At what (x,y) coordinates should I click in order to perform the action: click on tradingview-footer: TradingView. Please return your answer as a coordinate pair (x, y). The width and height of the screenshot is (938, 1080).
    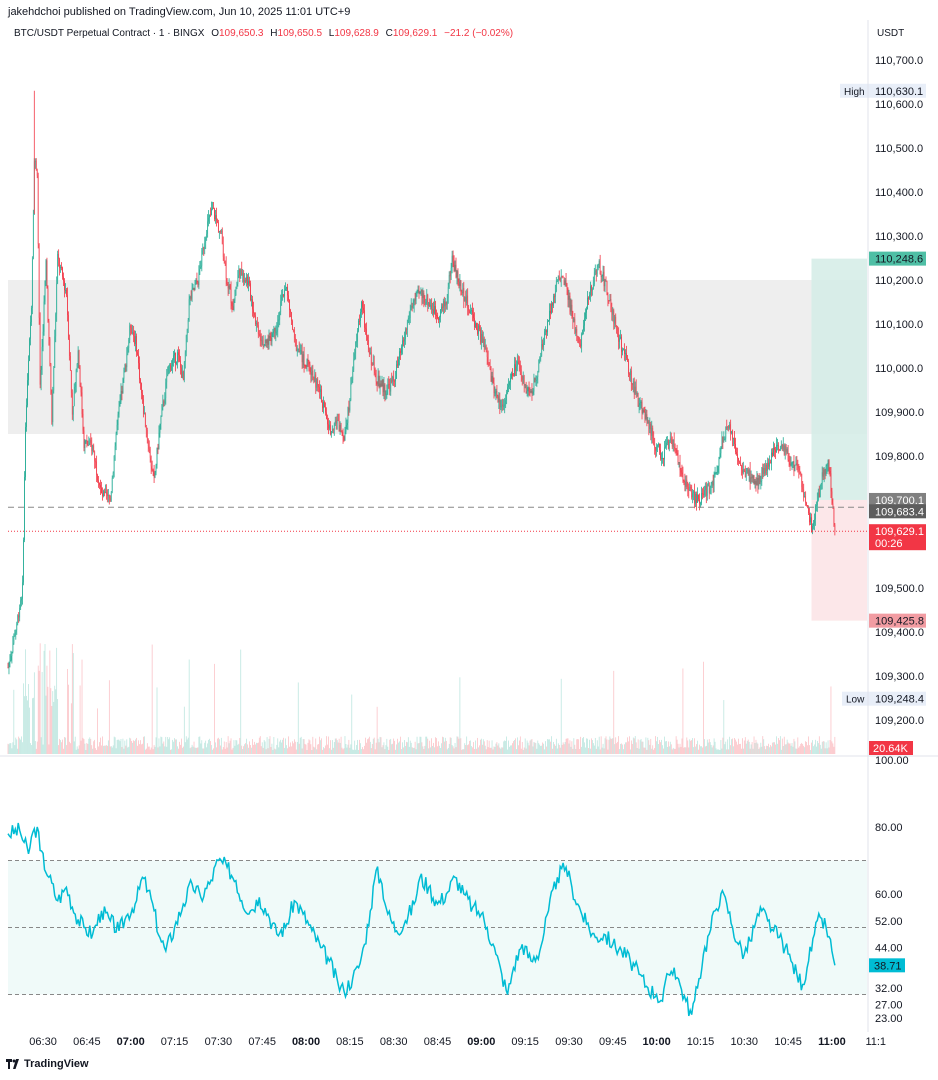
    Looking at the image, I should click on (47, 1064).